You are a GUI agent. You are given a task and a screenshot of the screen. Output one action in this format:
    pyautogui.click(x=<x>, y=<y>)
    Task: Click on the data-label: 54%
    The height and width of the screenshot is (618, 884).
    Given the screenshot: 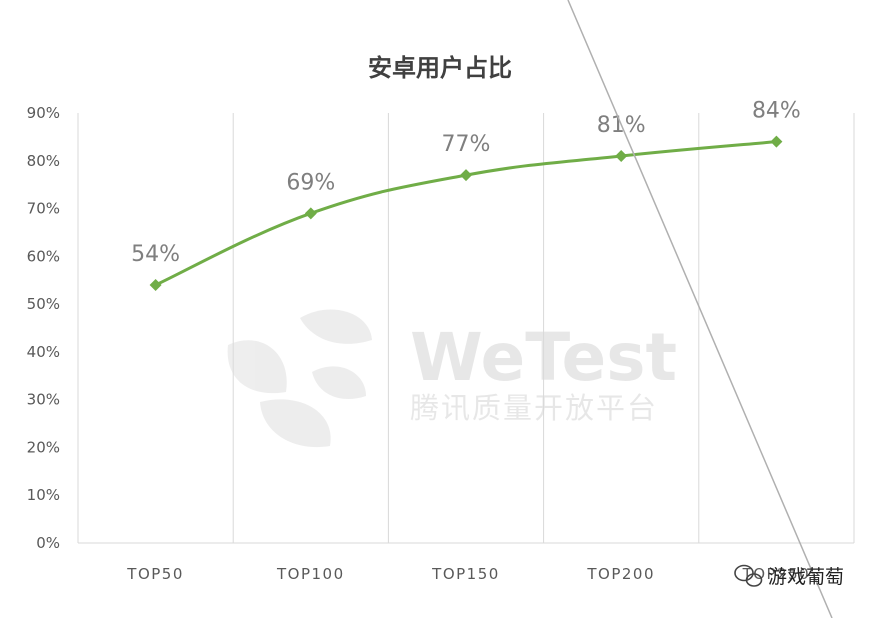 What is the action you would take?
    pyautogui.click(x=155, y=254)
    